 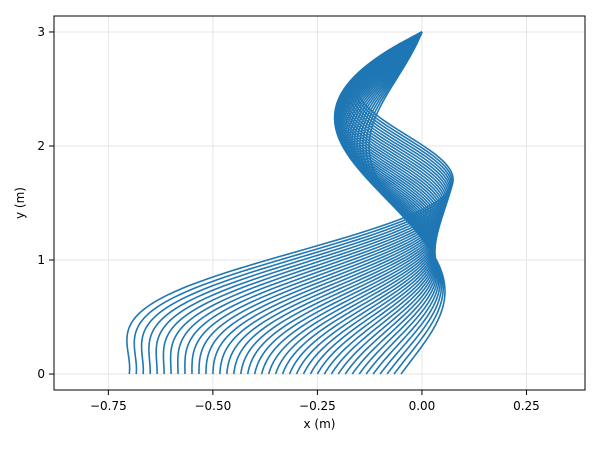 What do you see at coordinates (20, 203) in the screenshot?
I see `y-axis-label: y (m)` at bounding box center [20, 203].